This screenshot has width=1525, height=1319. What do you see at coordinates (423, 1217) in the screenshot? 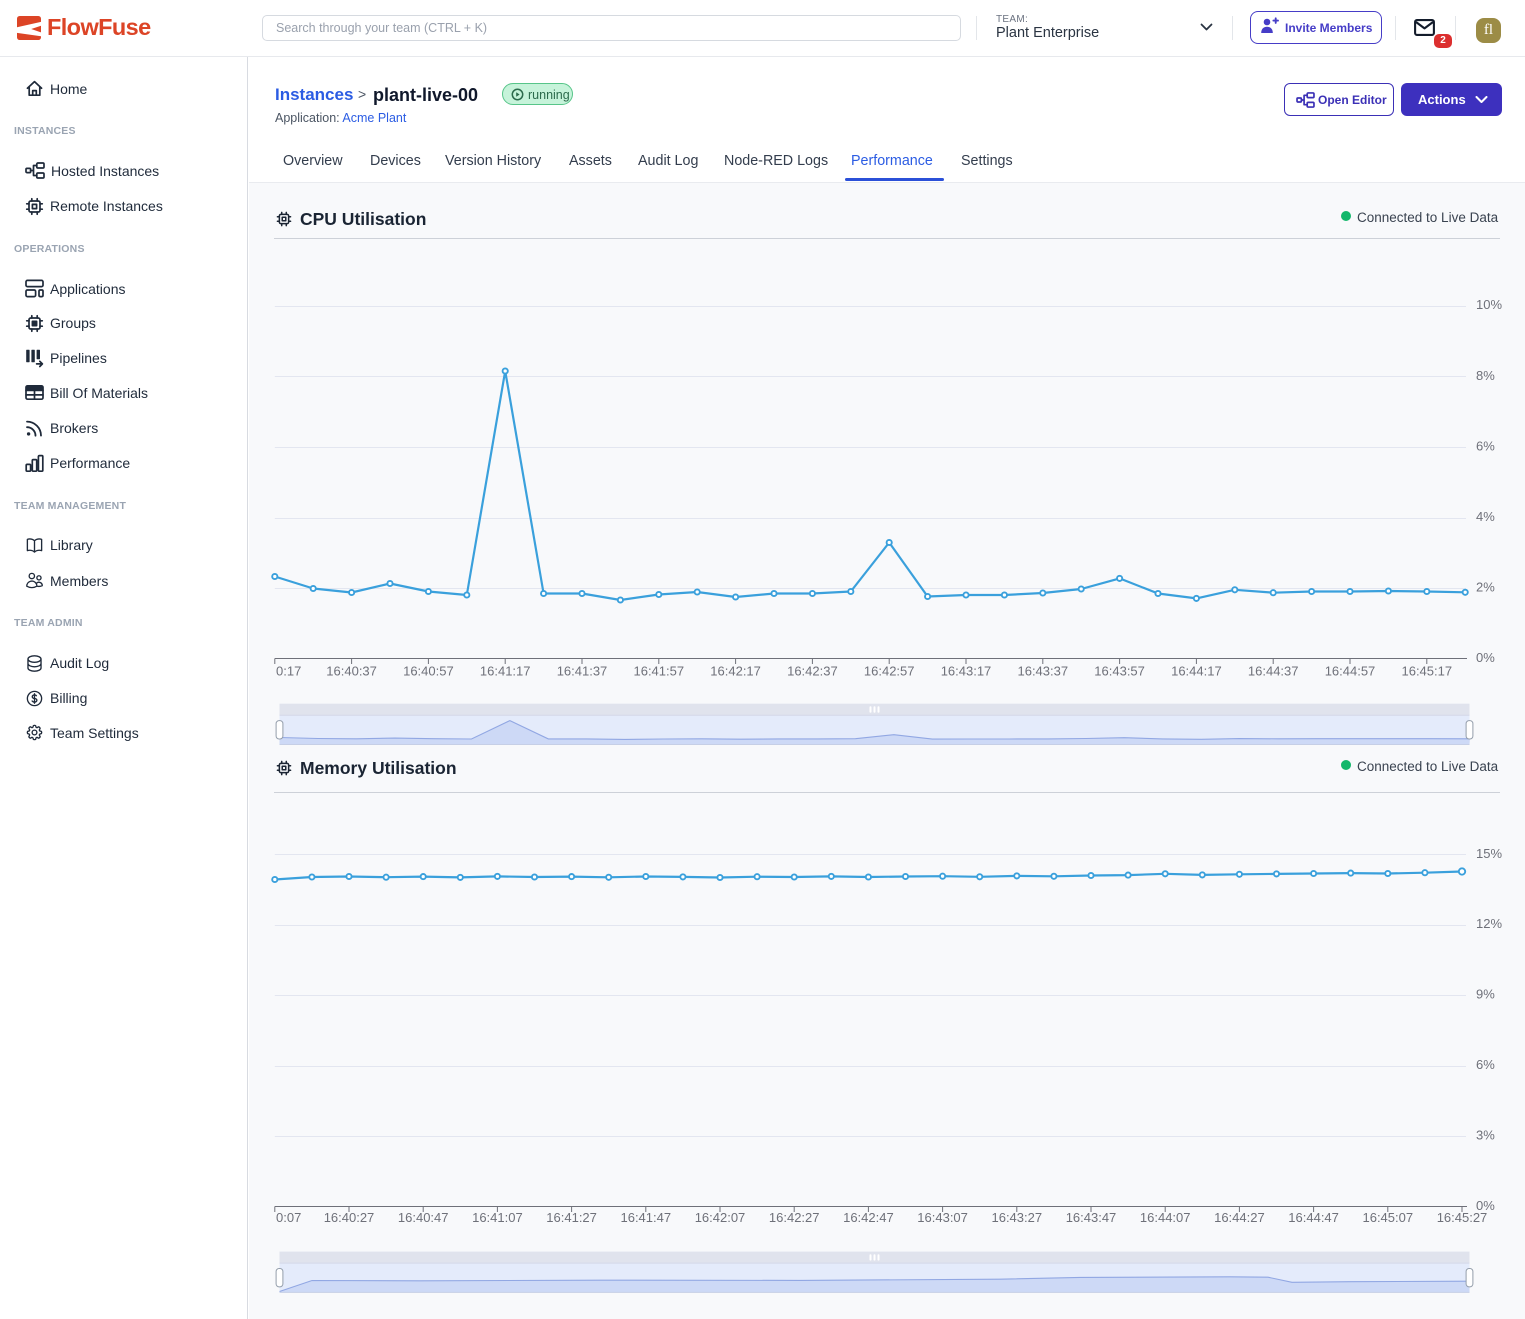
I see `svg-text: 16:40:47` at bounding box center [423, 1217].